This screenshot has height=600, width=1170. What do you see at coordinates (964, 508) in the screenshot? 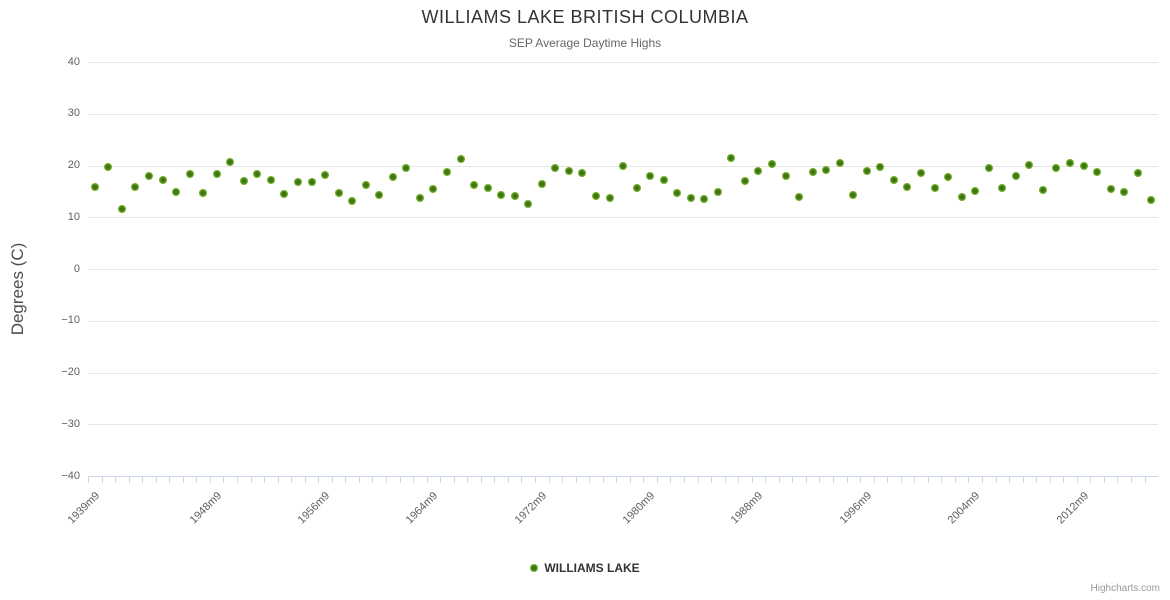
I see `x-axis-label: 2004m9` at bounding box center [964, 508].